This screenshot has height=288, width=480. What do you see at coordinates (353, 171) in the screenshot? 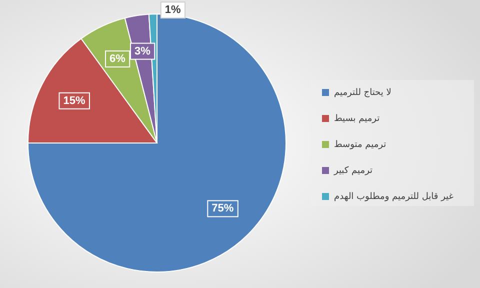
I see `legend-label: ترميم كبير` at bounding box center [353, 171].